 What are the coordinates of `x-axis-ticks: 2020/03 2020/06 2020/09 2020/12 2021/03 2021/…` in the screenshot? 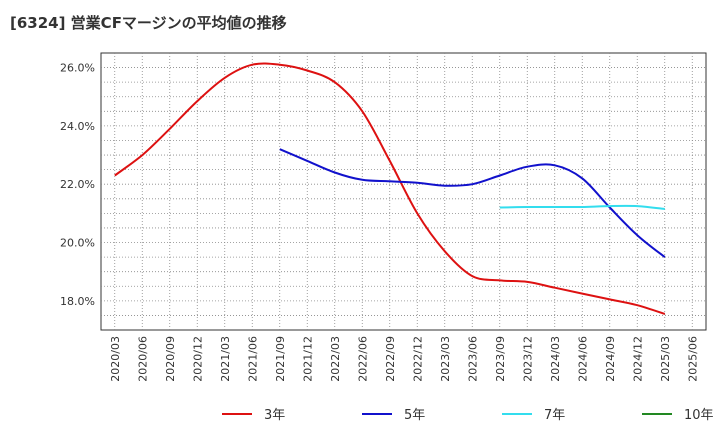 It's located at (404, 359).